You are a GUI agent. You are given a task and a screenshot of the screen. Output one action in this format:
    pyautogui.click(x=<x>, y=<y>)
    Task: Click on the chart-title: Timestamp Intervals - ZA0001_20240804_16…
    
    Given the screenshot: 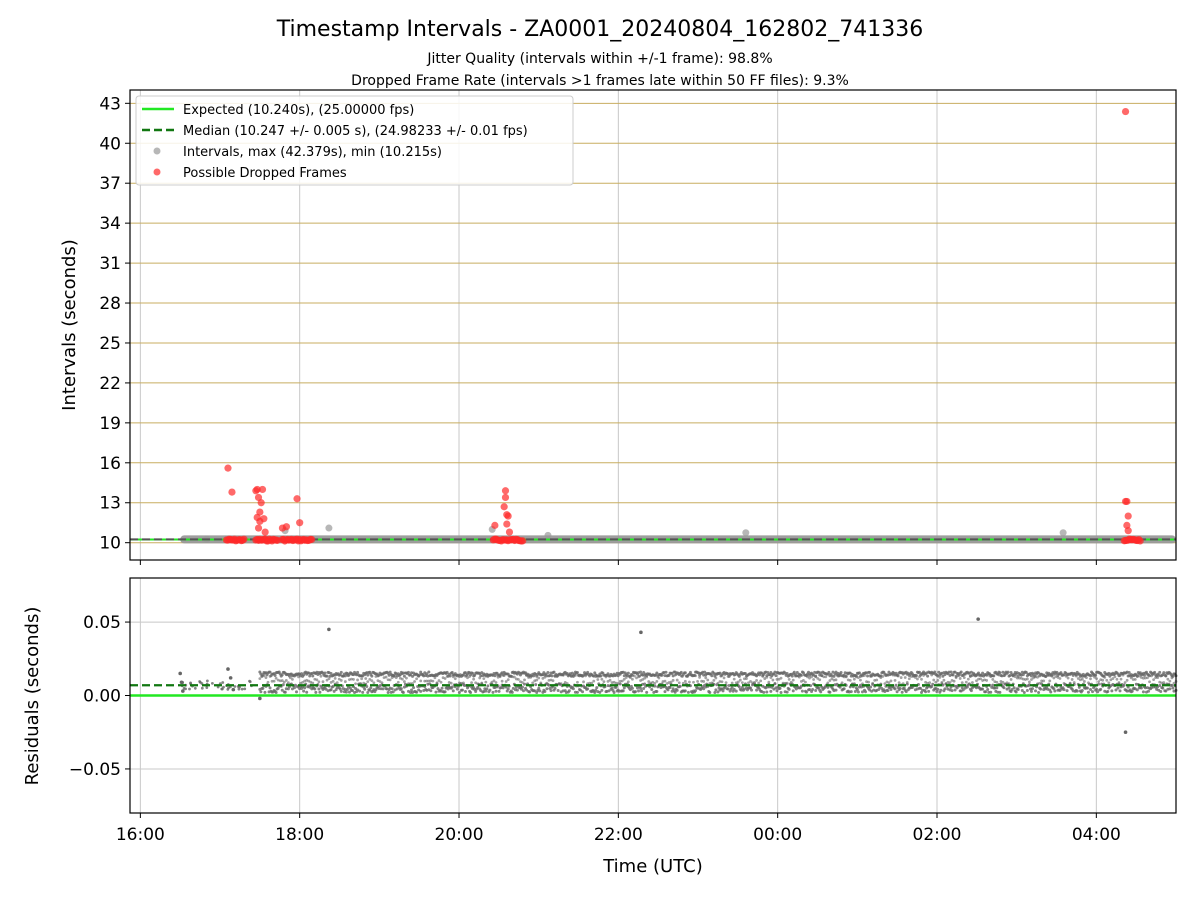 What is the action you would take?
    pyautogui.click(x=600, y=29)
    